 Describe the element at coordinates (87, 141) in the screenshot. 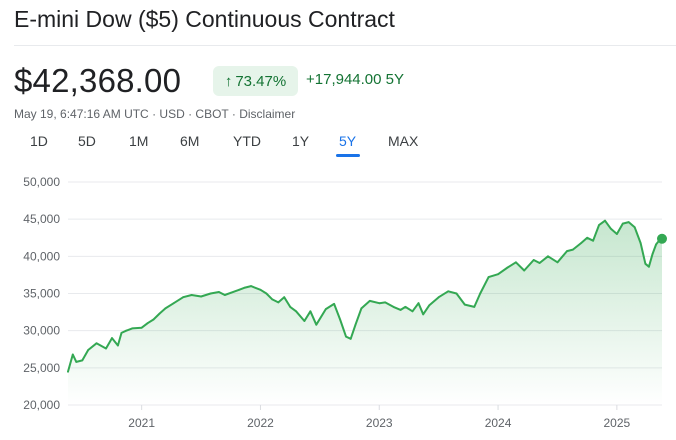

I see `tab-5d: 5D` at that location.